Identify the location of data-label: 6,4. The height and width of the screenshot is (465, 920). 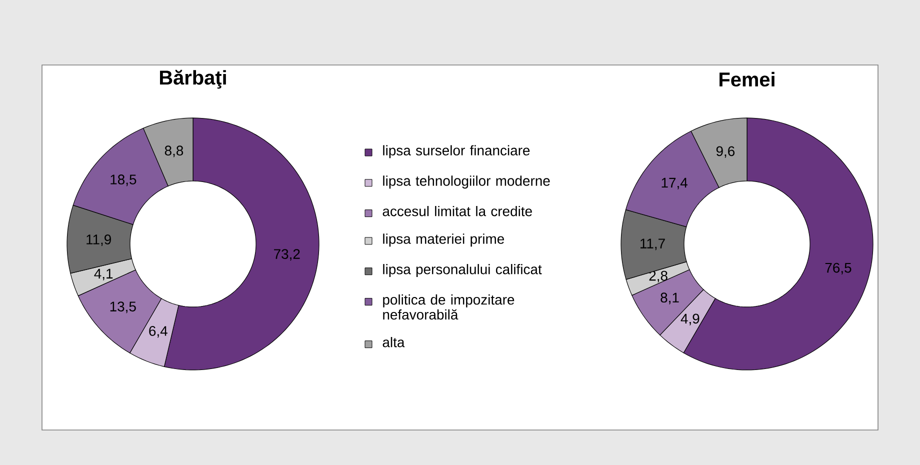
(158, 332).